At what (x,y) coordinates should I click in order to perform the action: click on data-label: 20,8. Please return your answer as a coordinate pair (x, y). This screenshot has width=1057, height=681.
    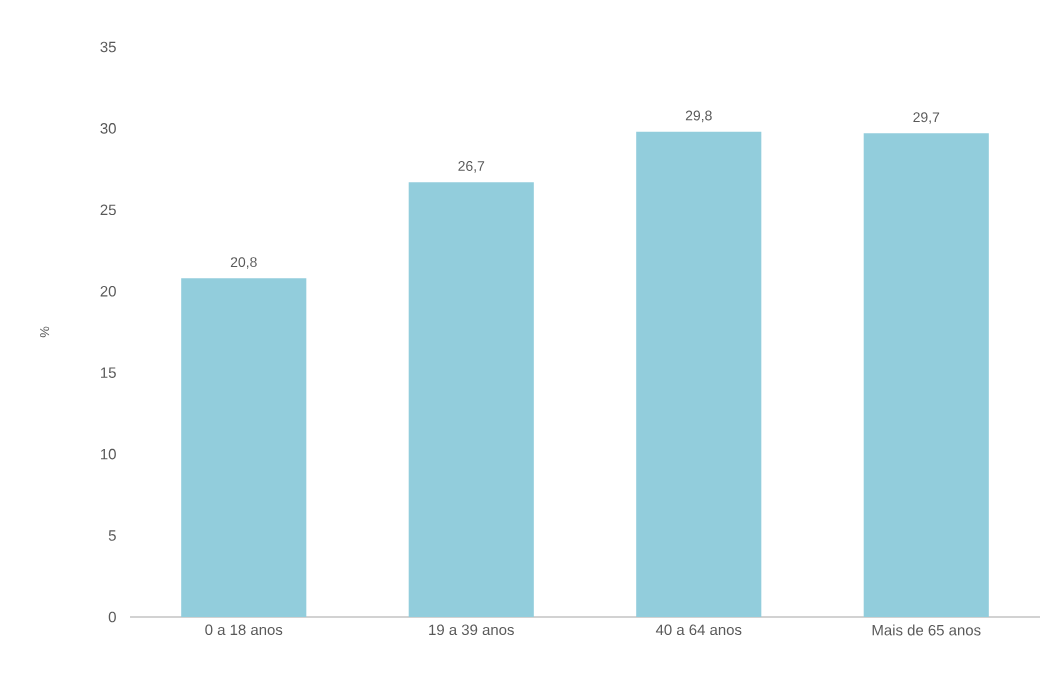
    Looking at the image, I should click on (243, 263).